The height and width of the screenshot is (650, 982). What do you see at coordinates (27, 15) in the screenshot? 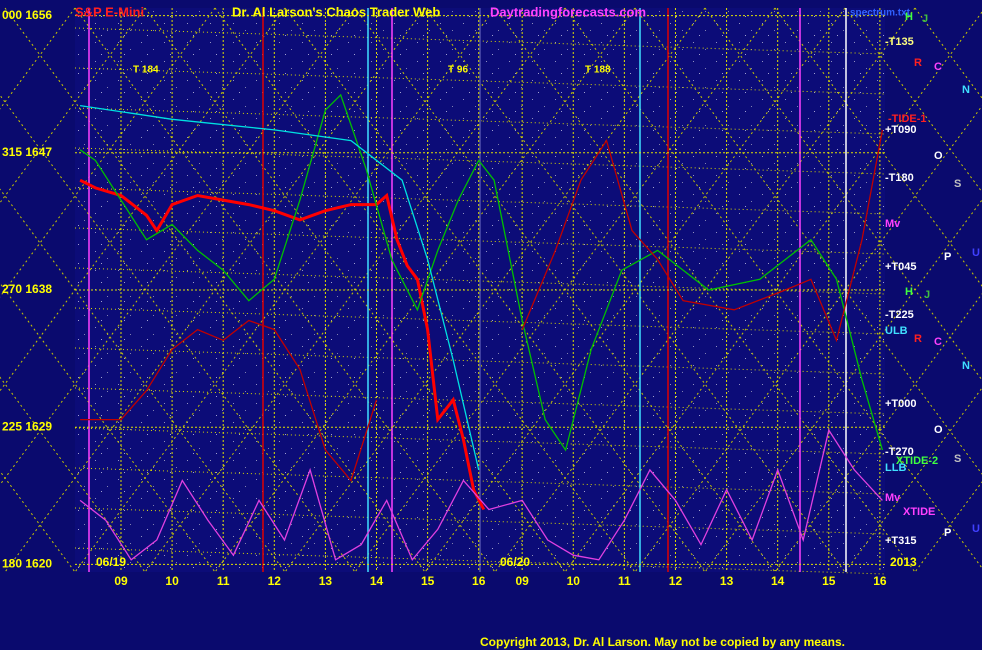
I see `y-tick-label: 000 1656` at bounding box center [27, 15].